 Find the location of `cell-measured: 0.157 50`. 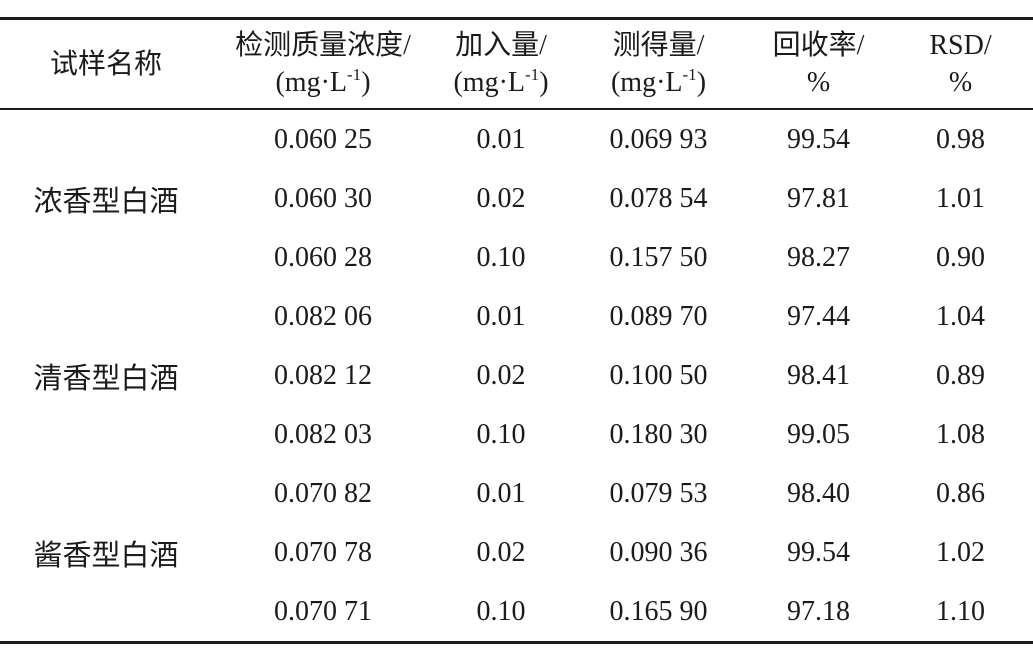

cell-measured: 0.157 50 is located at coordinates (658, 257).